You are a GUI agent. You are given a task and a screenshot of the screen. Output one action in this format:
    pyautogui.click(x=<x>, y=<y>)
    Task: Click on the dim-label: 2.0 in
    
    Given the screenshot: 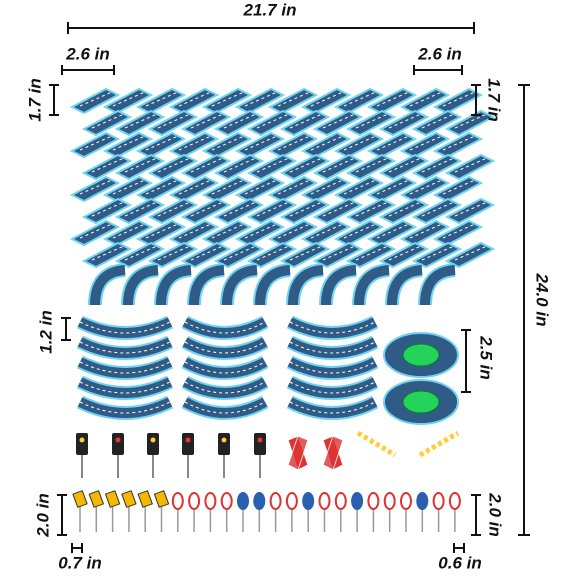 What is the action you would take?
    pyautogui.click(x=42, y=515)
    